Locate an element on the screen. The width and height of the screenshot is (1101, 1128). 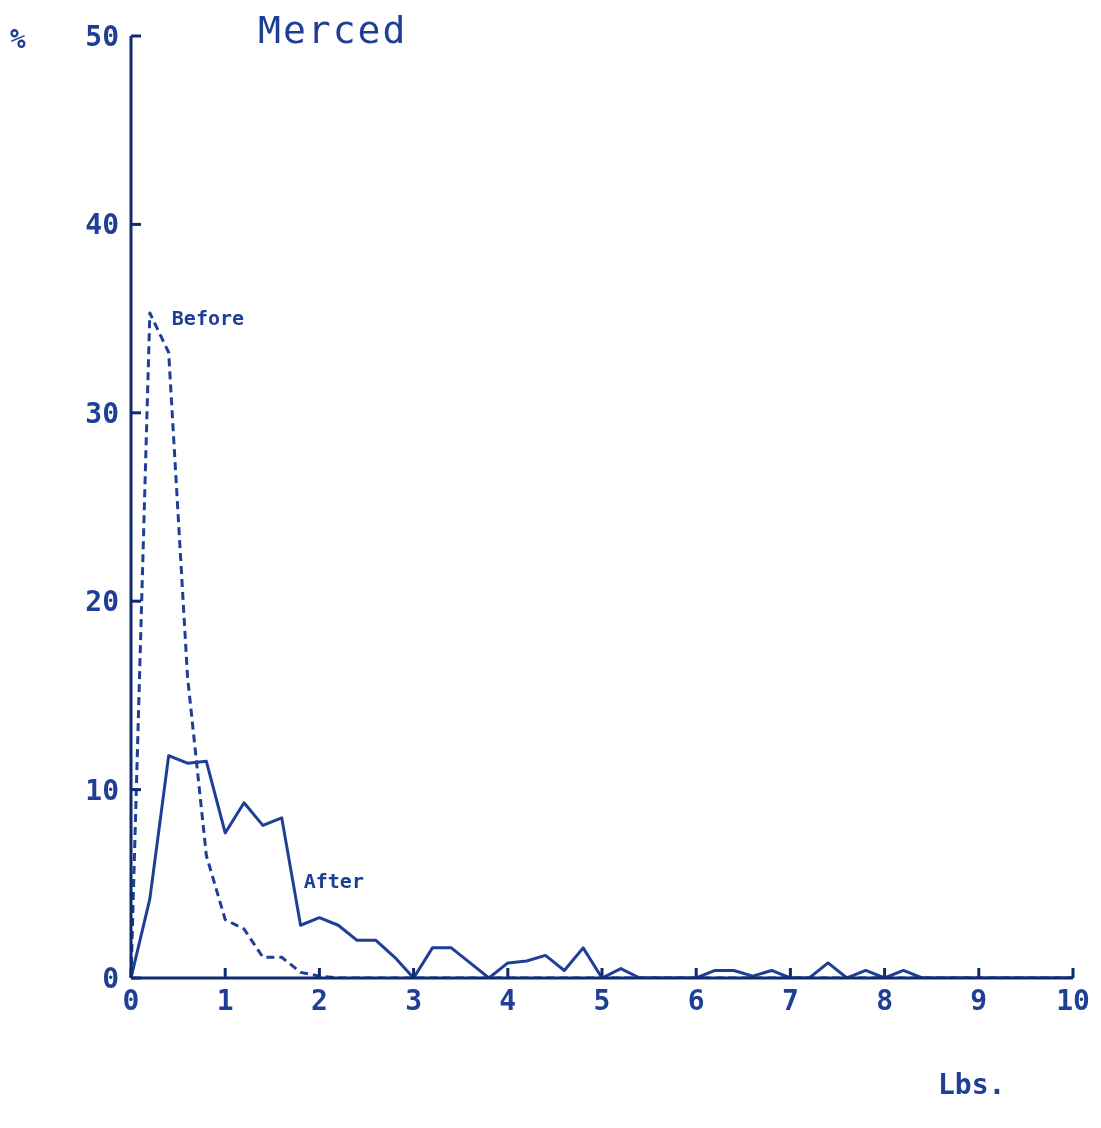
series-label: Before is located at coordinates (208, 317).